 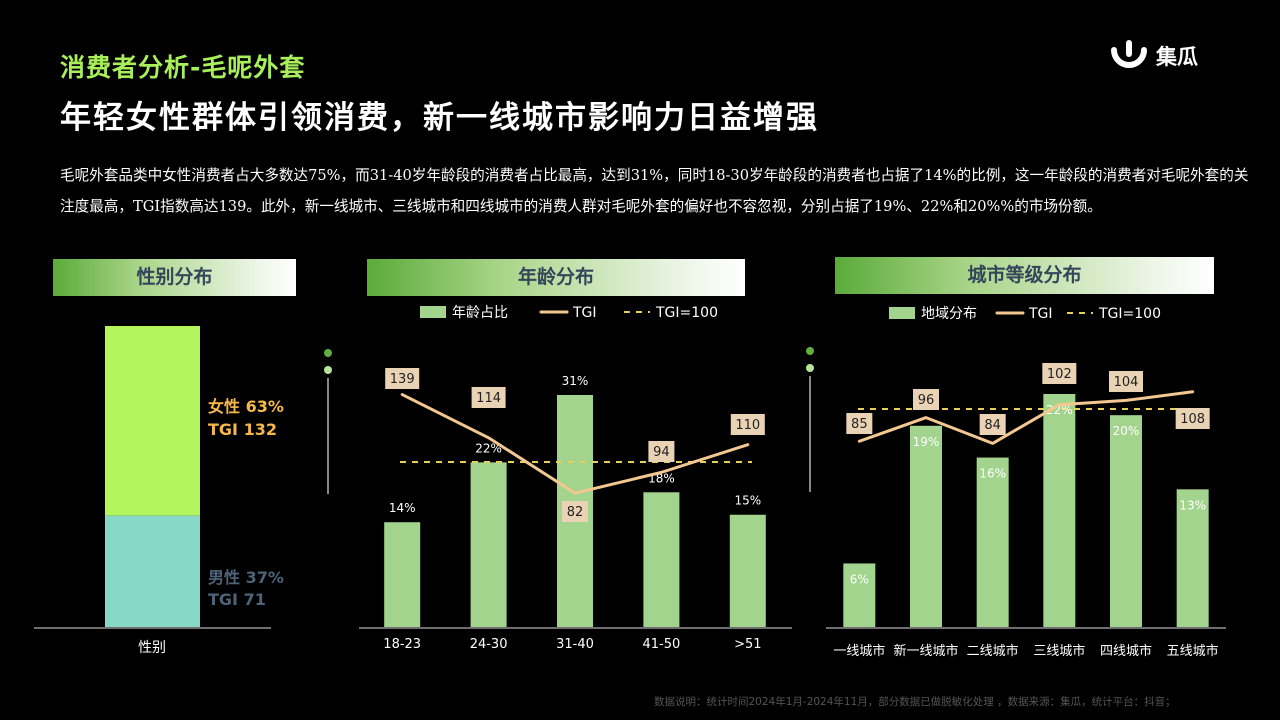 What do you see at coordinates (1129, 314) in the screenshot?
I see `city-legend-ref-label: TGI=100` at bounding box center [1129, 314].